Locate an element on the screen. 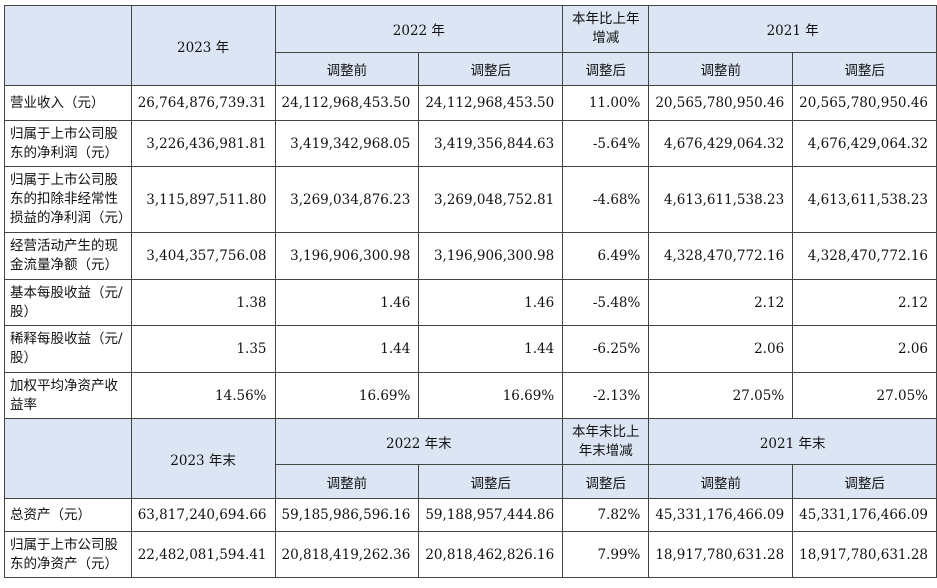  value-change: -6.25% is located at coordinates (606, 349).